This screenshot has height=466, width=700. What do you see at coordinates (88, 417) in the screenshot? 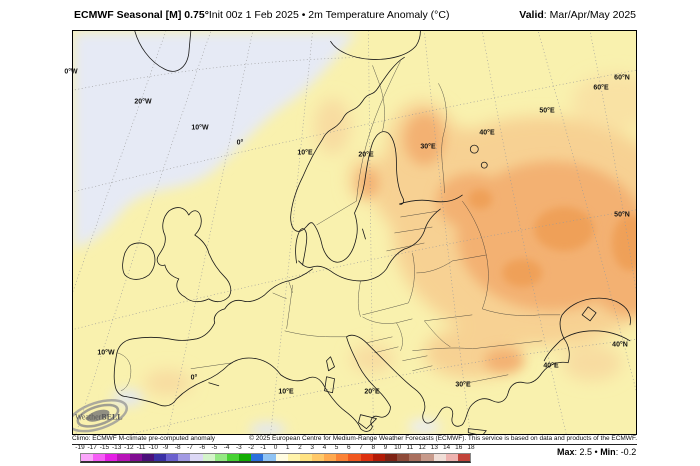
I see `logo-text-weather: Weather` at bounding box center [88, 417].